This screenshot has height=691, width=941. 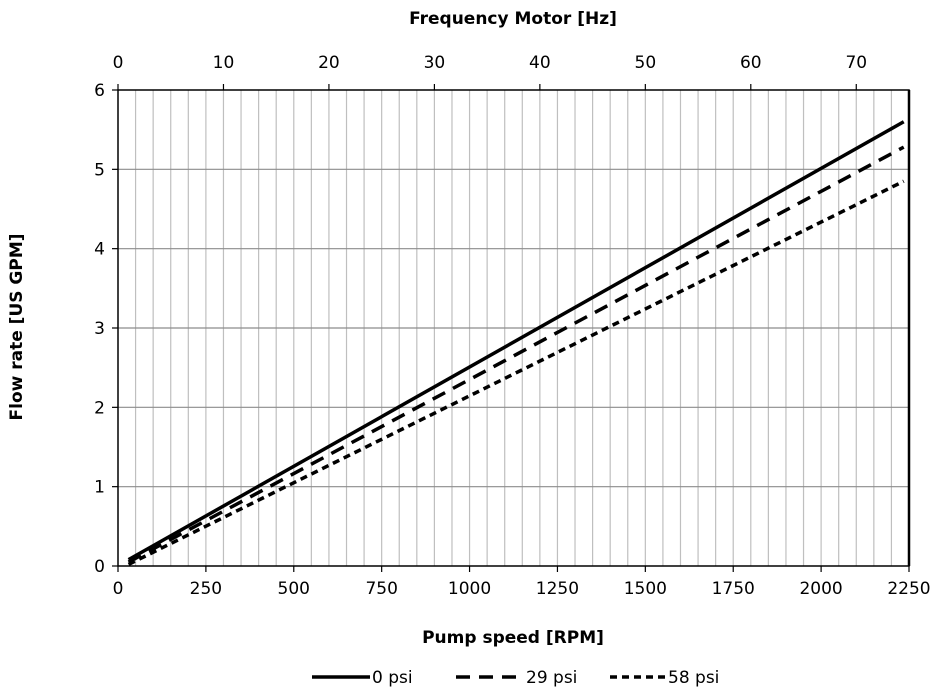 What do you see at coordinates (99, 91) in the screenshot?
I see `y-tick-label: 6` at bounding box center [99, 91].